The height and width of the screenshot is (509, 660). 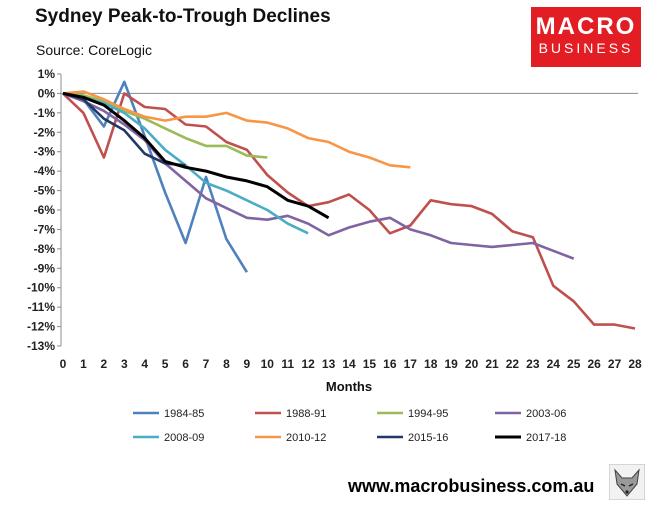 What do you see at coordinates (635, 364) in the screenshot?
I see `x-tick-label: 28` at bounding box center [635, 364].